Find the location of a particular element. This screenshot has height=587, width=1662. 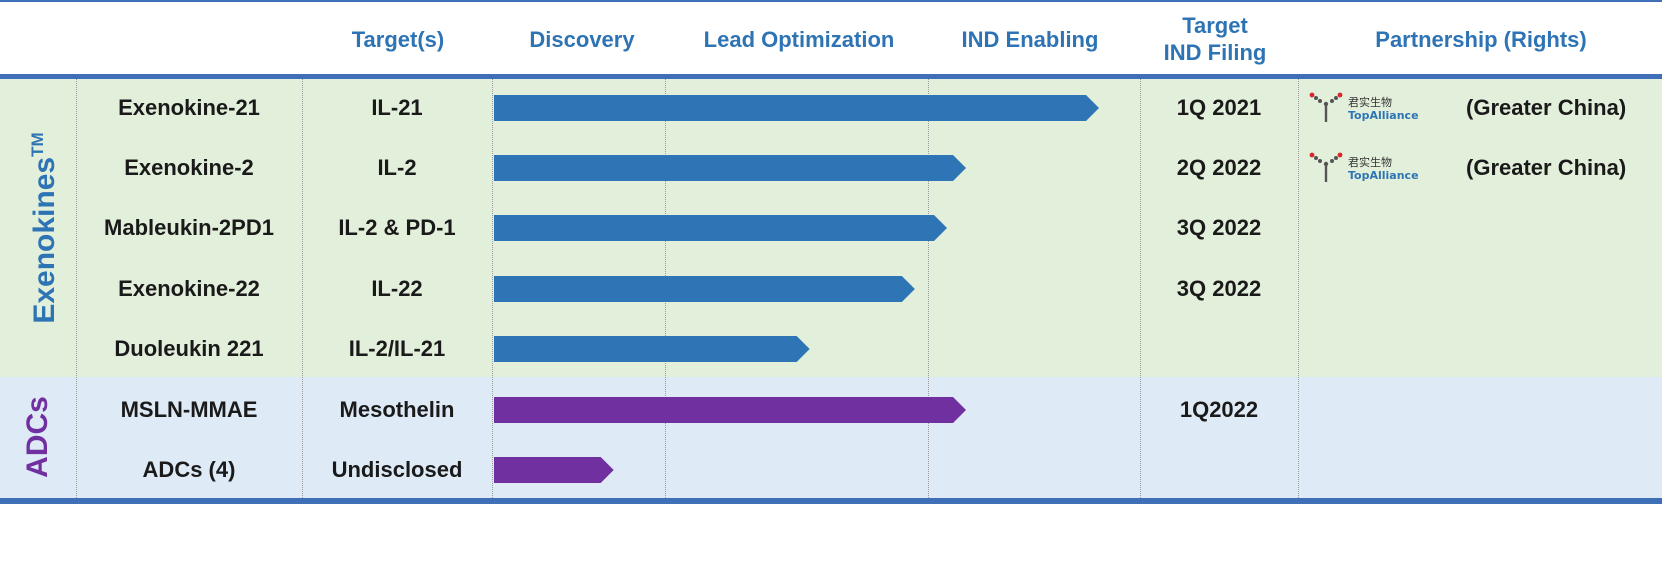

header-rule is located at coordinates (831, 76).